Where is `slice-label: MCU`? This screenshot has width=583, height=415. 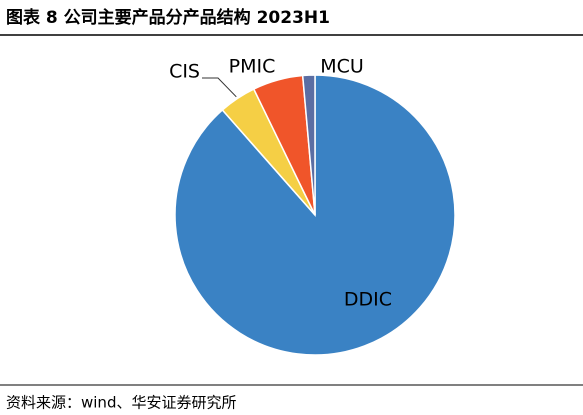 slice-label: MCU is located at coordinates (342, 67).